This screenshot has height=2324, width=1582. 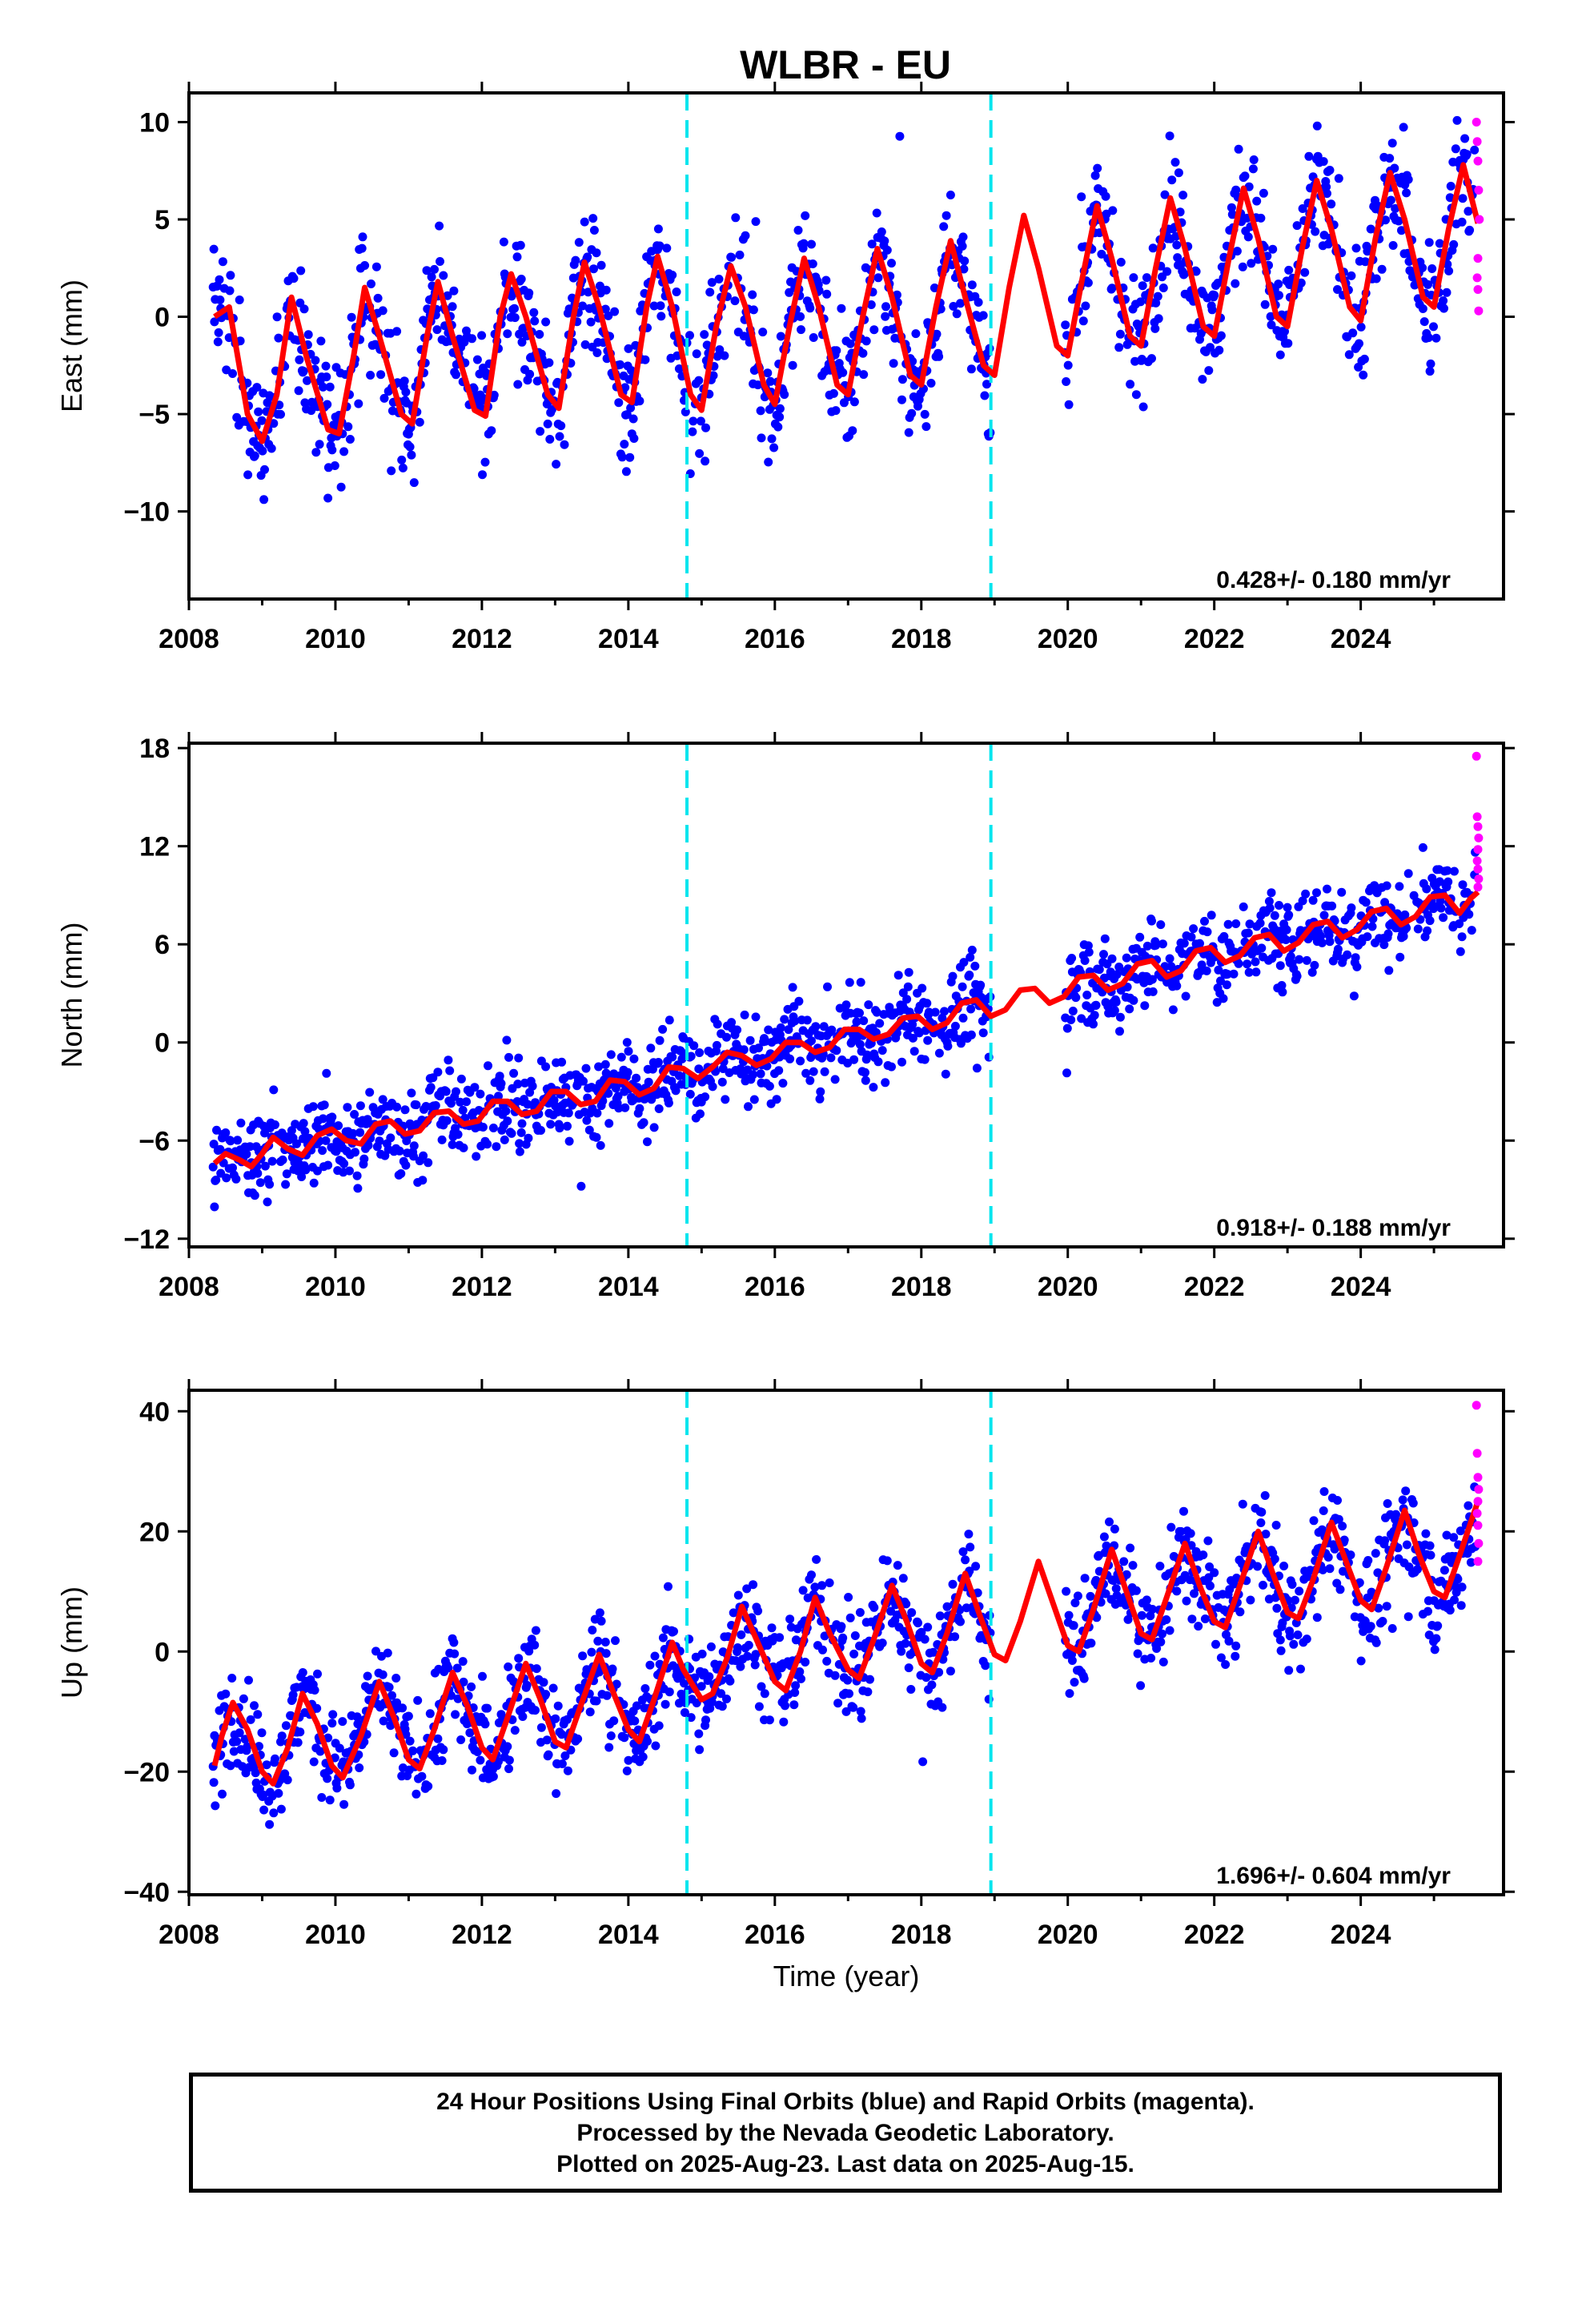 What do you see at coordinates (846, 1030) in the screenshot?
I see `model-fit-line` at bounding box center [846, 1030].